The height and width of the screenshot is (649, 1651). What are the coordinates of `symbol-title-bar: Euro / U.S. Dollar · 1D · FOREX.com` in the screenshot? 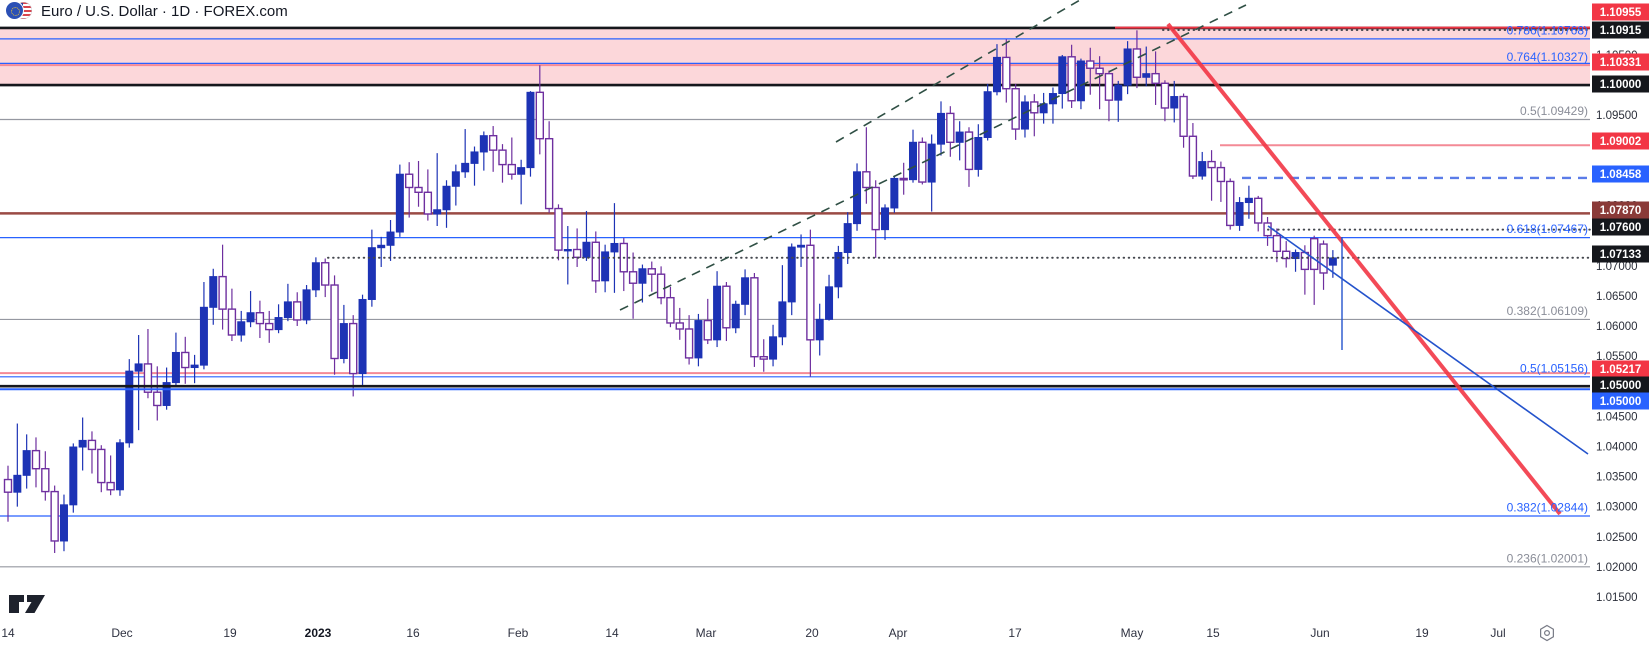 It's located at (147, 11).